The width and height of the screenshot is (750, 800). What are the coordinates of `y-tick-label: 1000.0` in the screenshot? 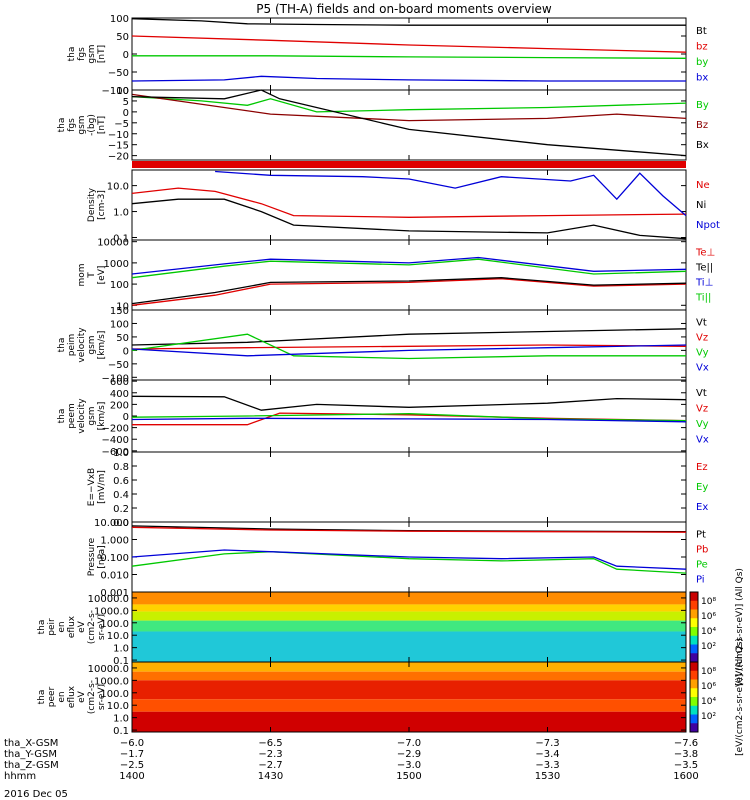 It's located at (111, 681).